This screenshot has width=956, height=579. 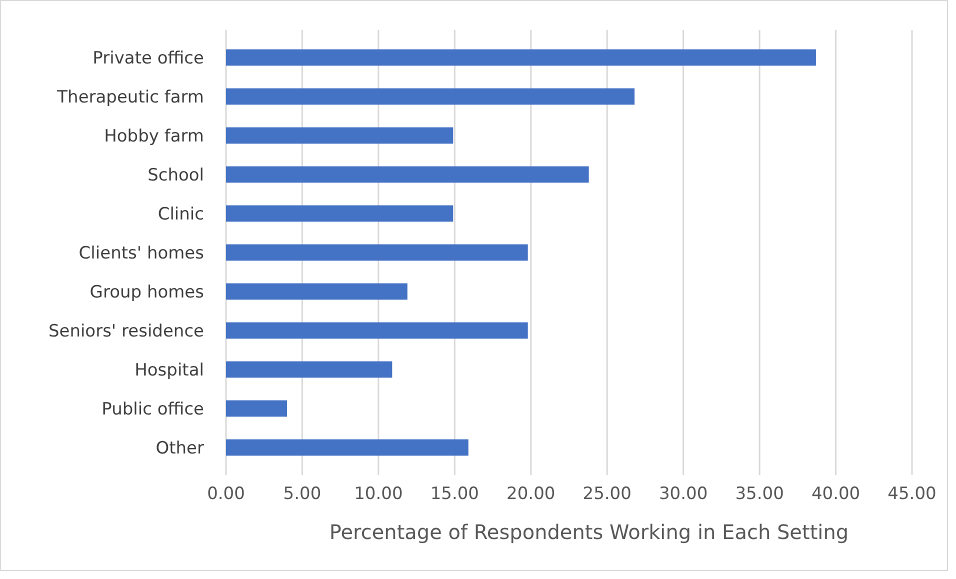 What do you see at coordinates (912, 494) in the screenshot?
I see `x-tick-label: 45.00` at bounding box center [912, 494].